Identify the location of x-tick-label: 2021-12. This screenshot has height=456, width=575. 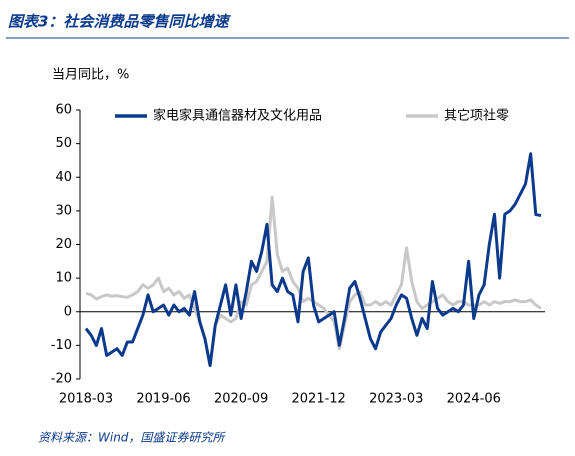
(319, 399).